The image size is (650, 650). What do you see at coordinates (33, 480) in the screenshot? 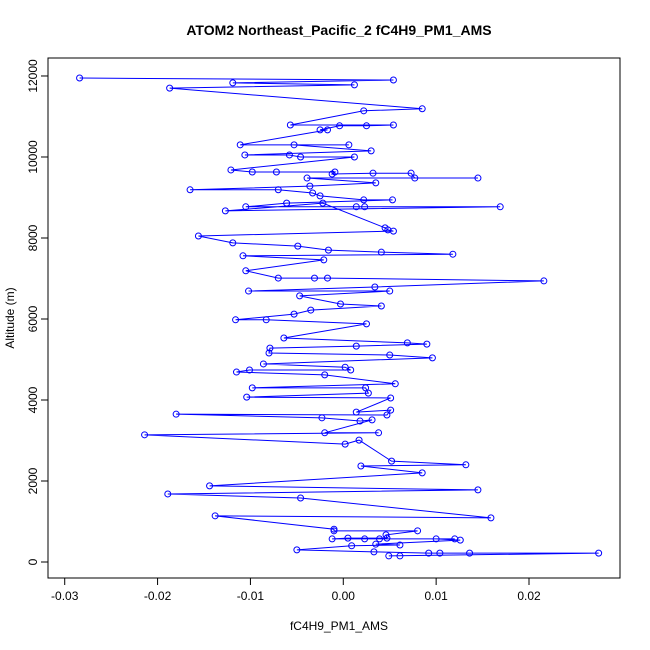
I see `y-tick-label: 2000` at bounding box center [33, 480].